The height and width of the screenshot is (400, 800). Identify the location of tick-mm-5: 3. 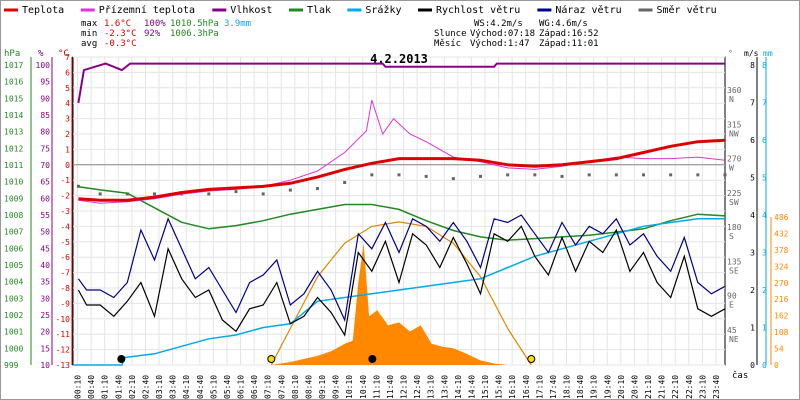
(764, 253).